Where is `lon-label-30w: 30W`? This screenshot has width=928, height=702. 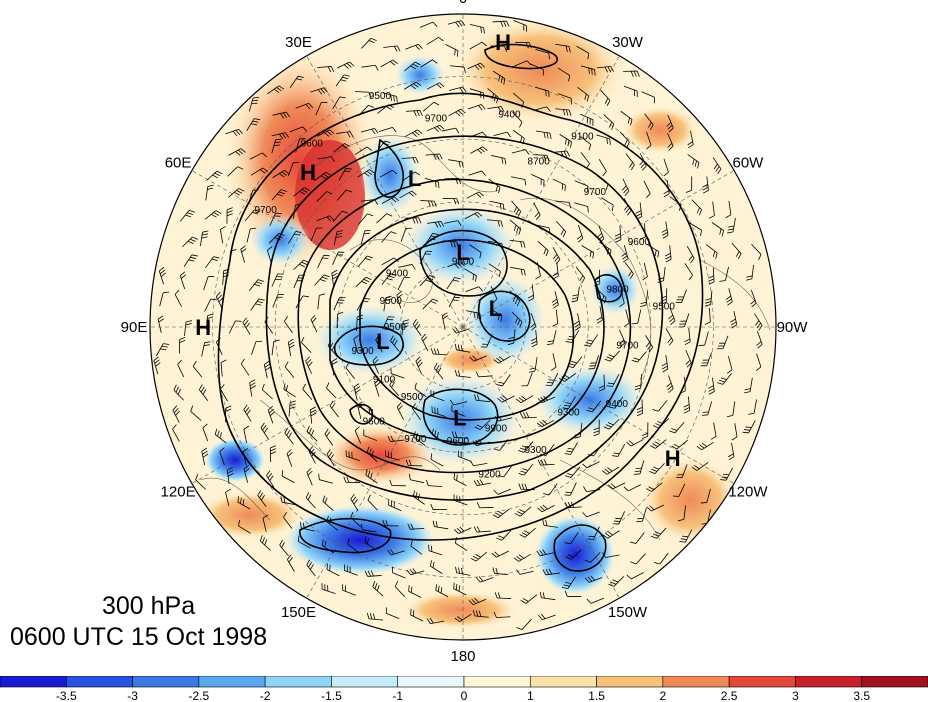 lon-label-30w: 30W is located at coordinates (628, 42).